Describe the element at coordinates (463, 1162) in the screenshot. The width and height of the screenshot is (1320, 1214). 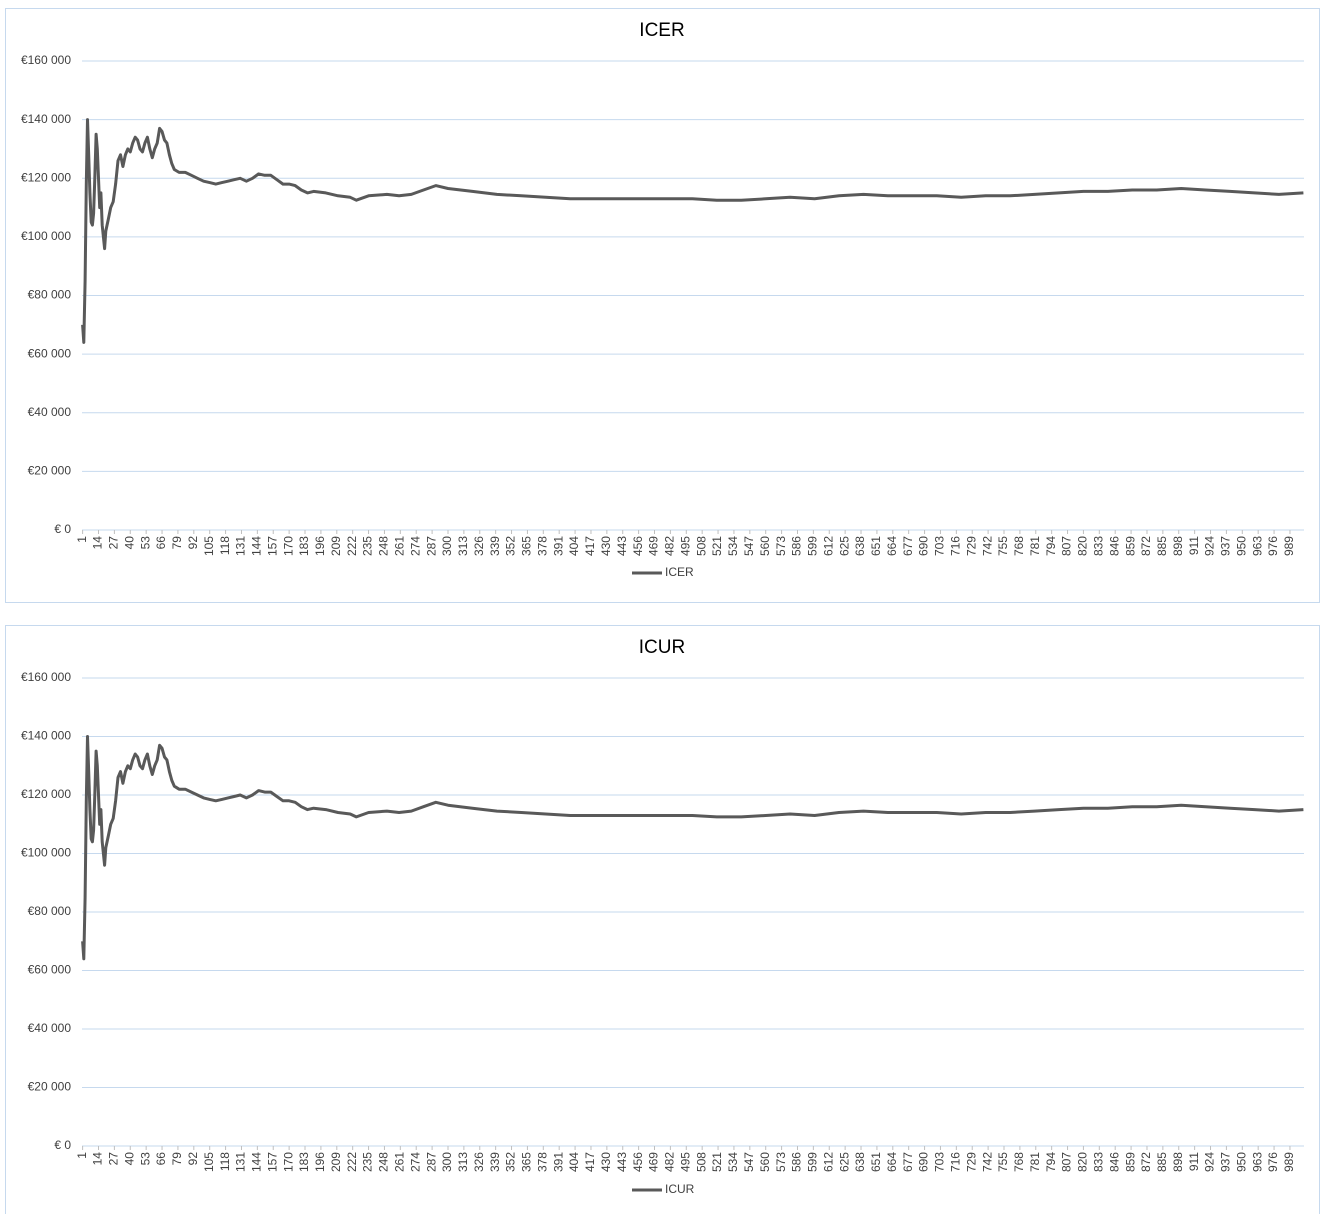
I see `x-tick-label: 313` at that location.